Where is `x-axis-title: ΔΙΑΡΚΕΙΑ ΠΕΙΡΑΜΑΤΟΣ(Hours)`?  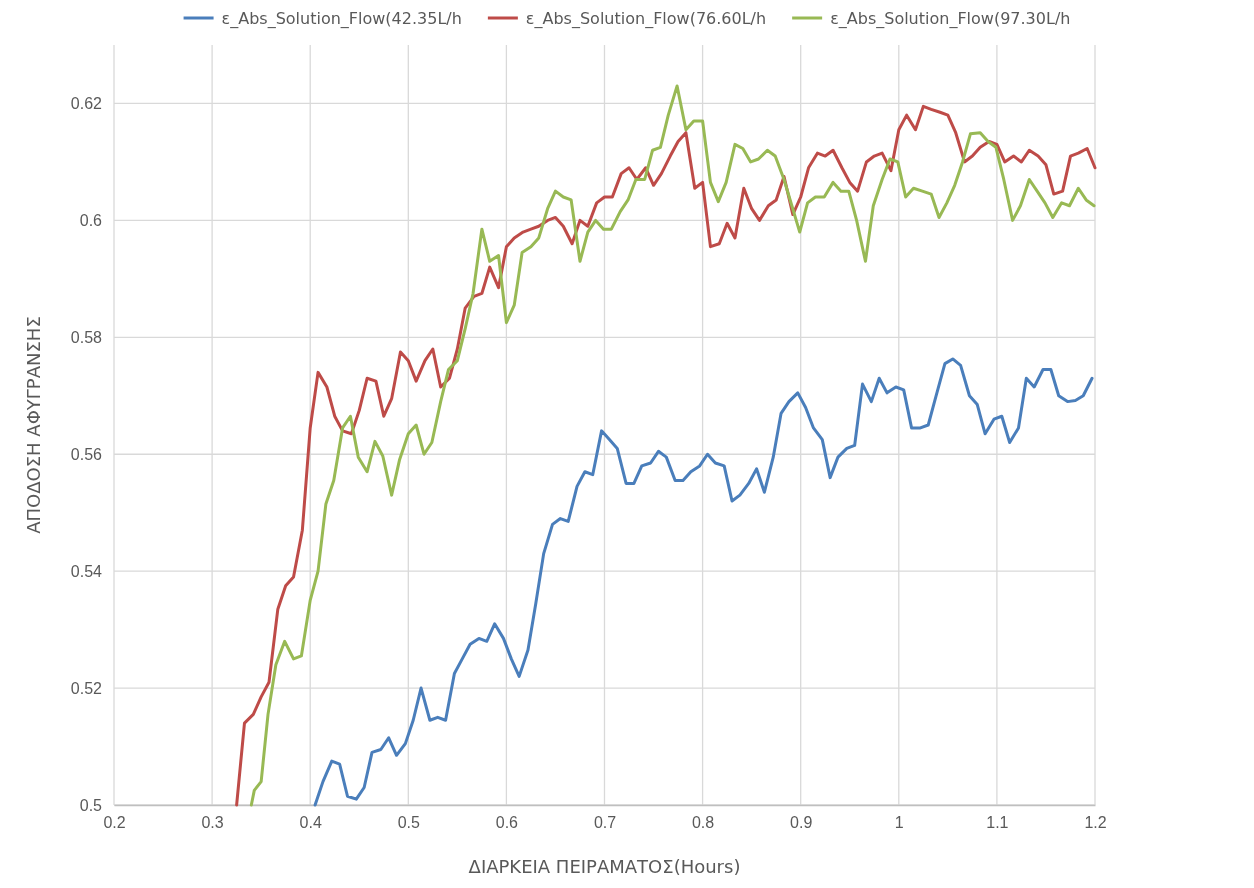
x-axis-title: ΔΙΑΡΚΕΙΑ ΠΕΙΡΑΜΑΤΟΣ(Hours) is located at coordinates (604, 866).